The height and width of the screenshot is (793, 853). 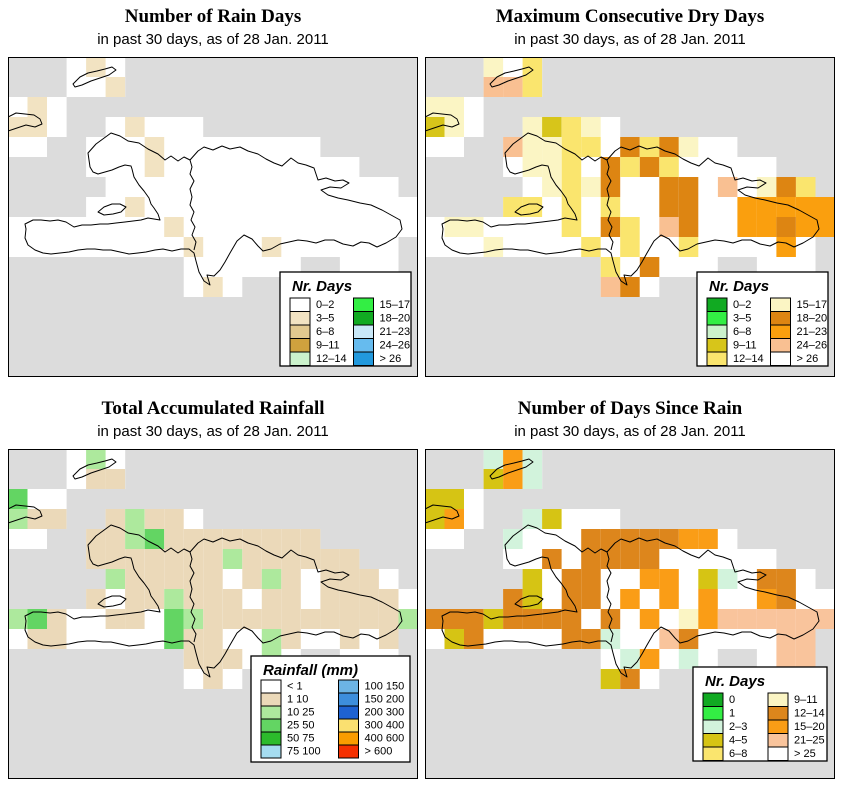 I want to click on legend-label: 21–23, so click(x=812, y=332).